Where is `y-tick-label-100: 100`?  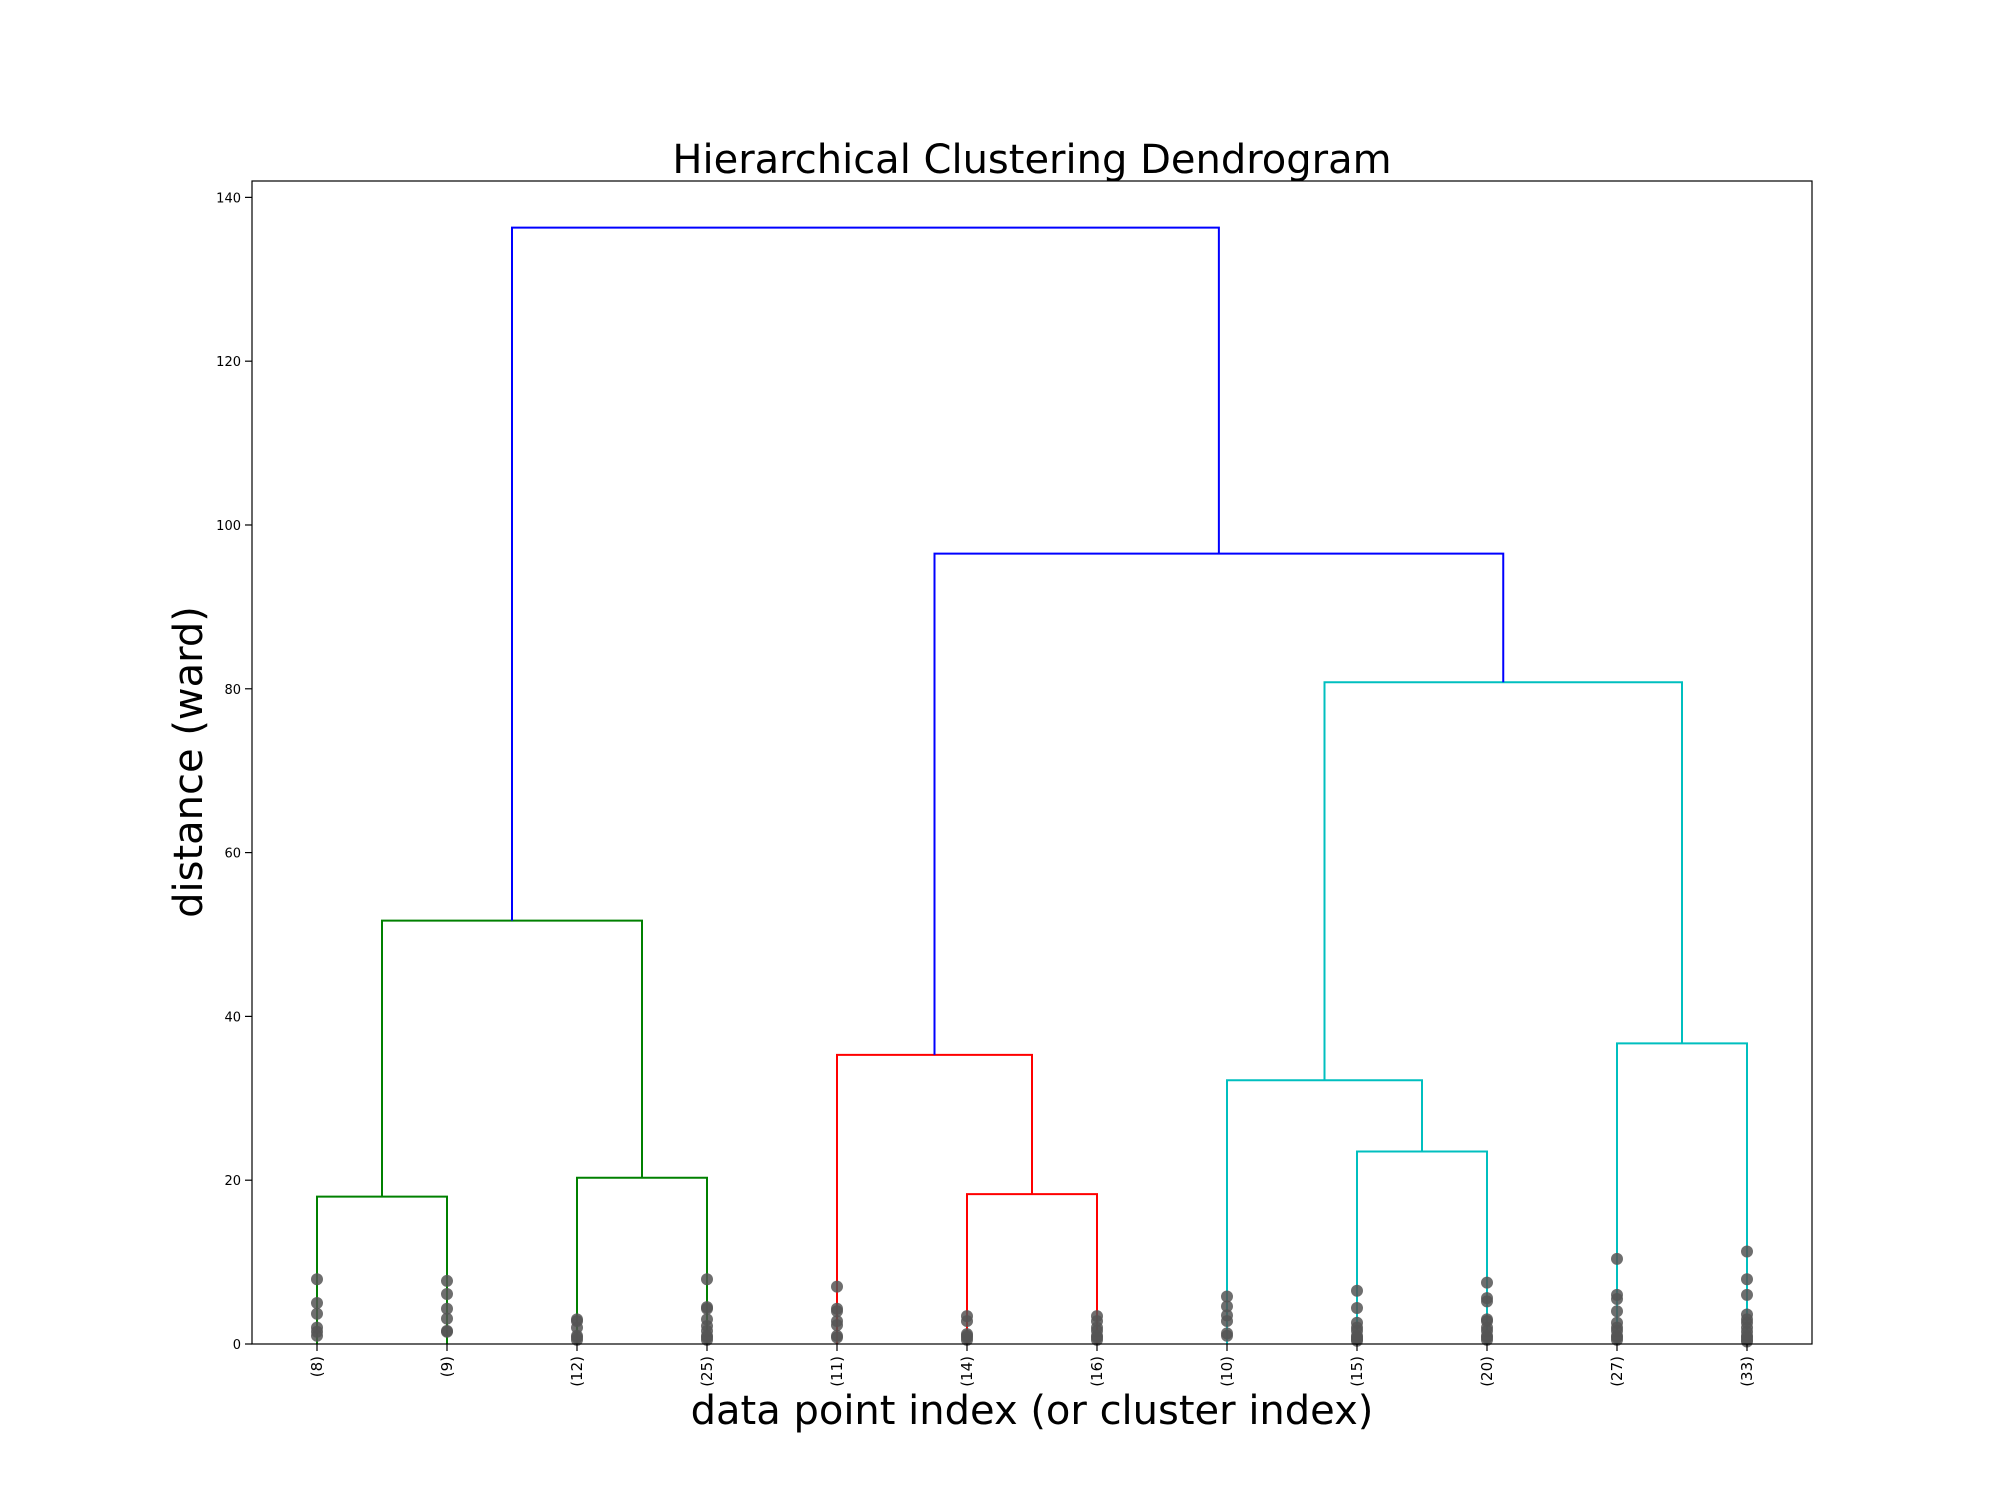 y-tick-label-100: 100 is located at coordinates (228, 526).